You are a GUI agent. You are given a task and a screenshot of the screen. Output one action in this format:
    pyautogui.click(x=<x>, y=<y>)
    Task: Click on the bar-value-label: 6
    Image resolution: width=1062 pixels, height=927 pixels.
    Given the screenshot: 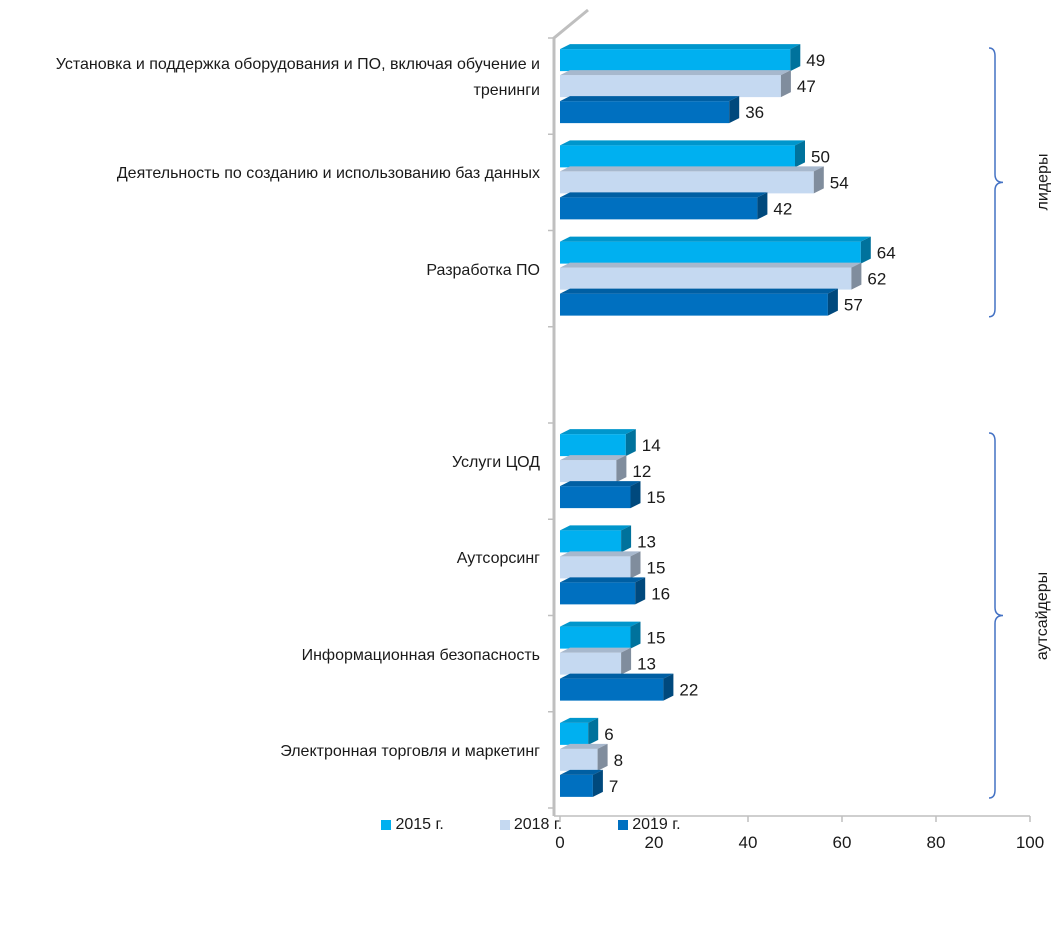 What is the action you would take?
    pyautogui.click(x=608, y=734)
    